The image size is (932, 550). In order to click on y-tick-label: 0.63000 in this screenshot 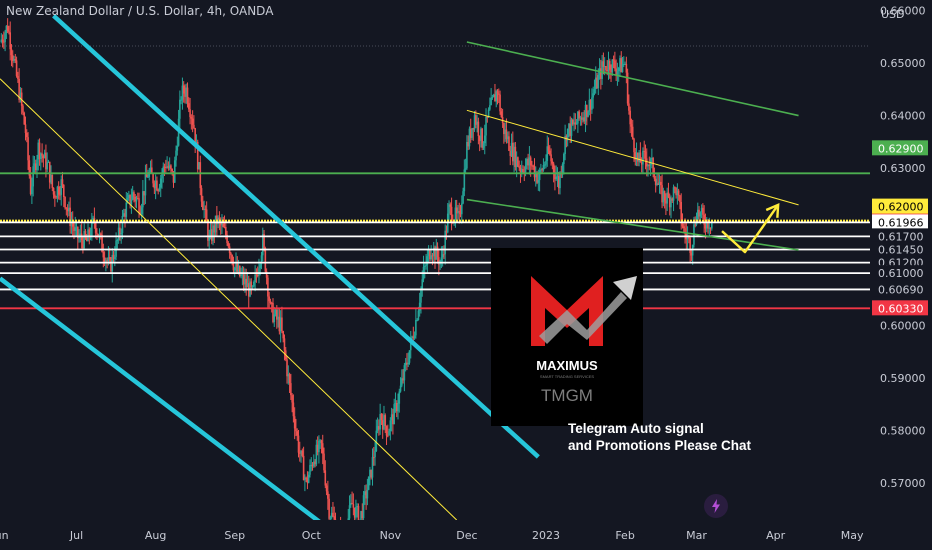, I will do `click(903, 168)`.